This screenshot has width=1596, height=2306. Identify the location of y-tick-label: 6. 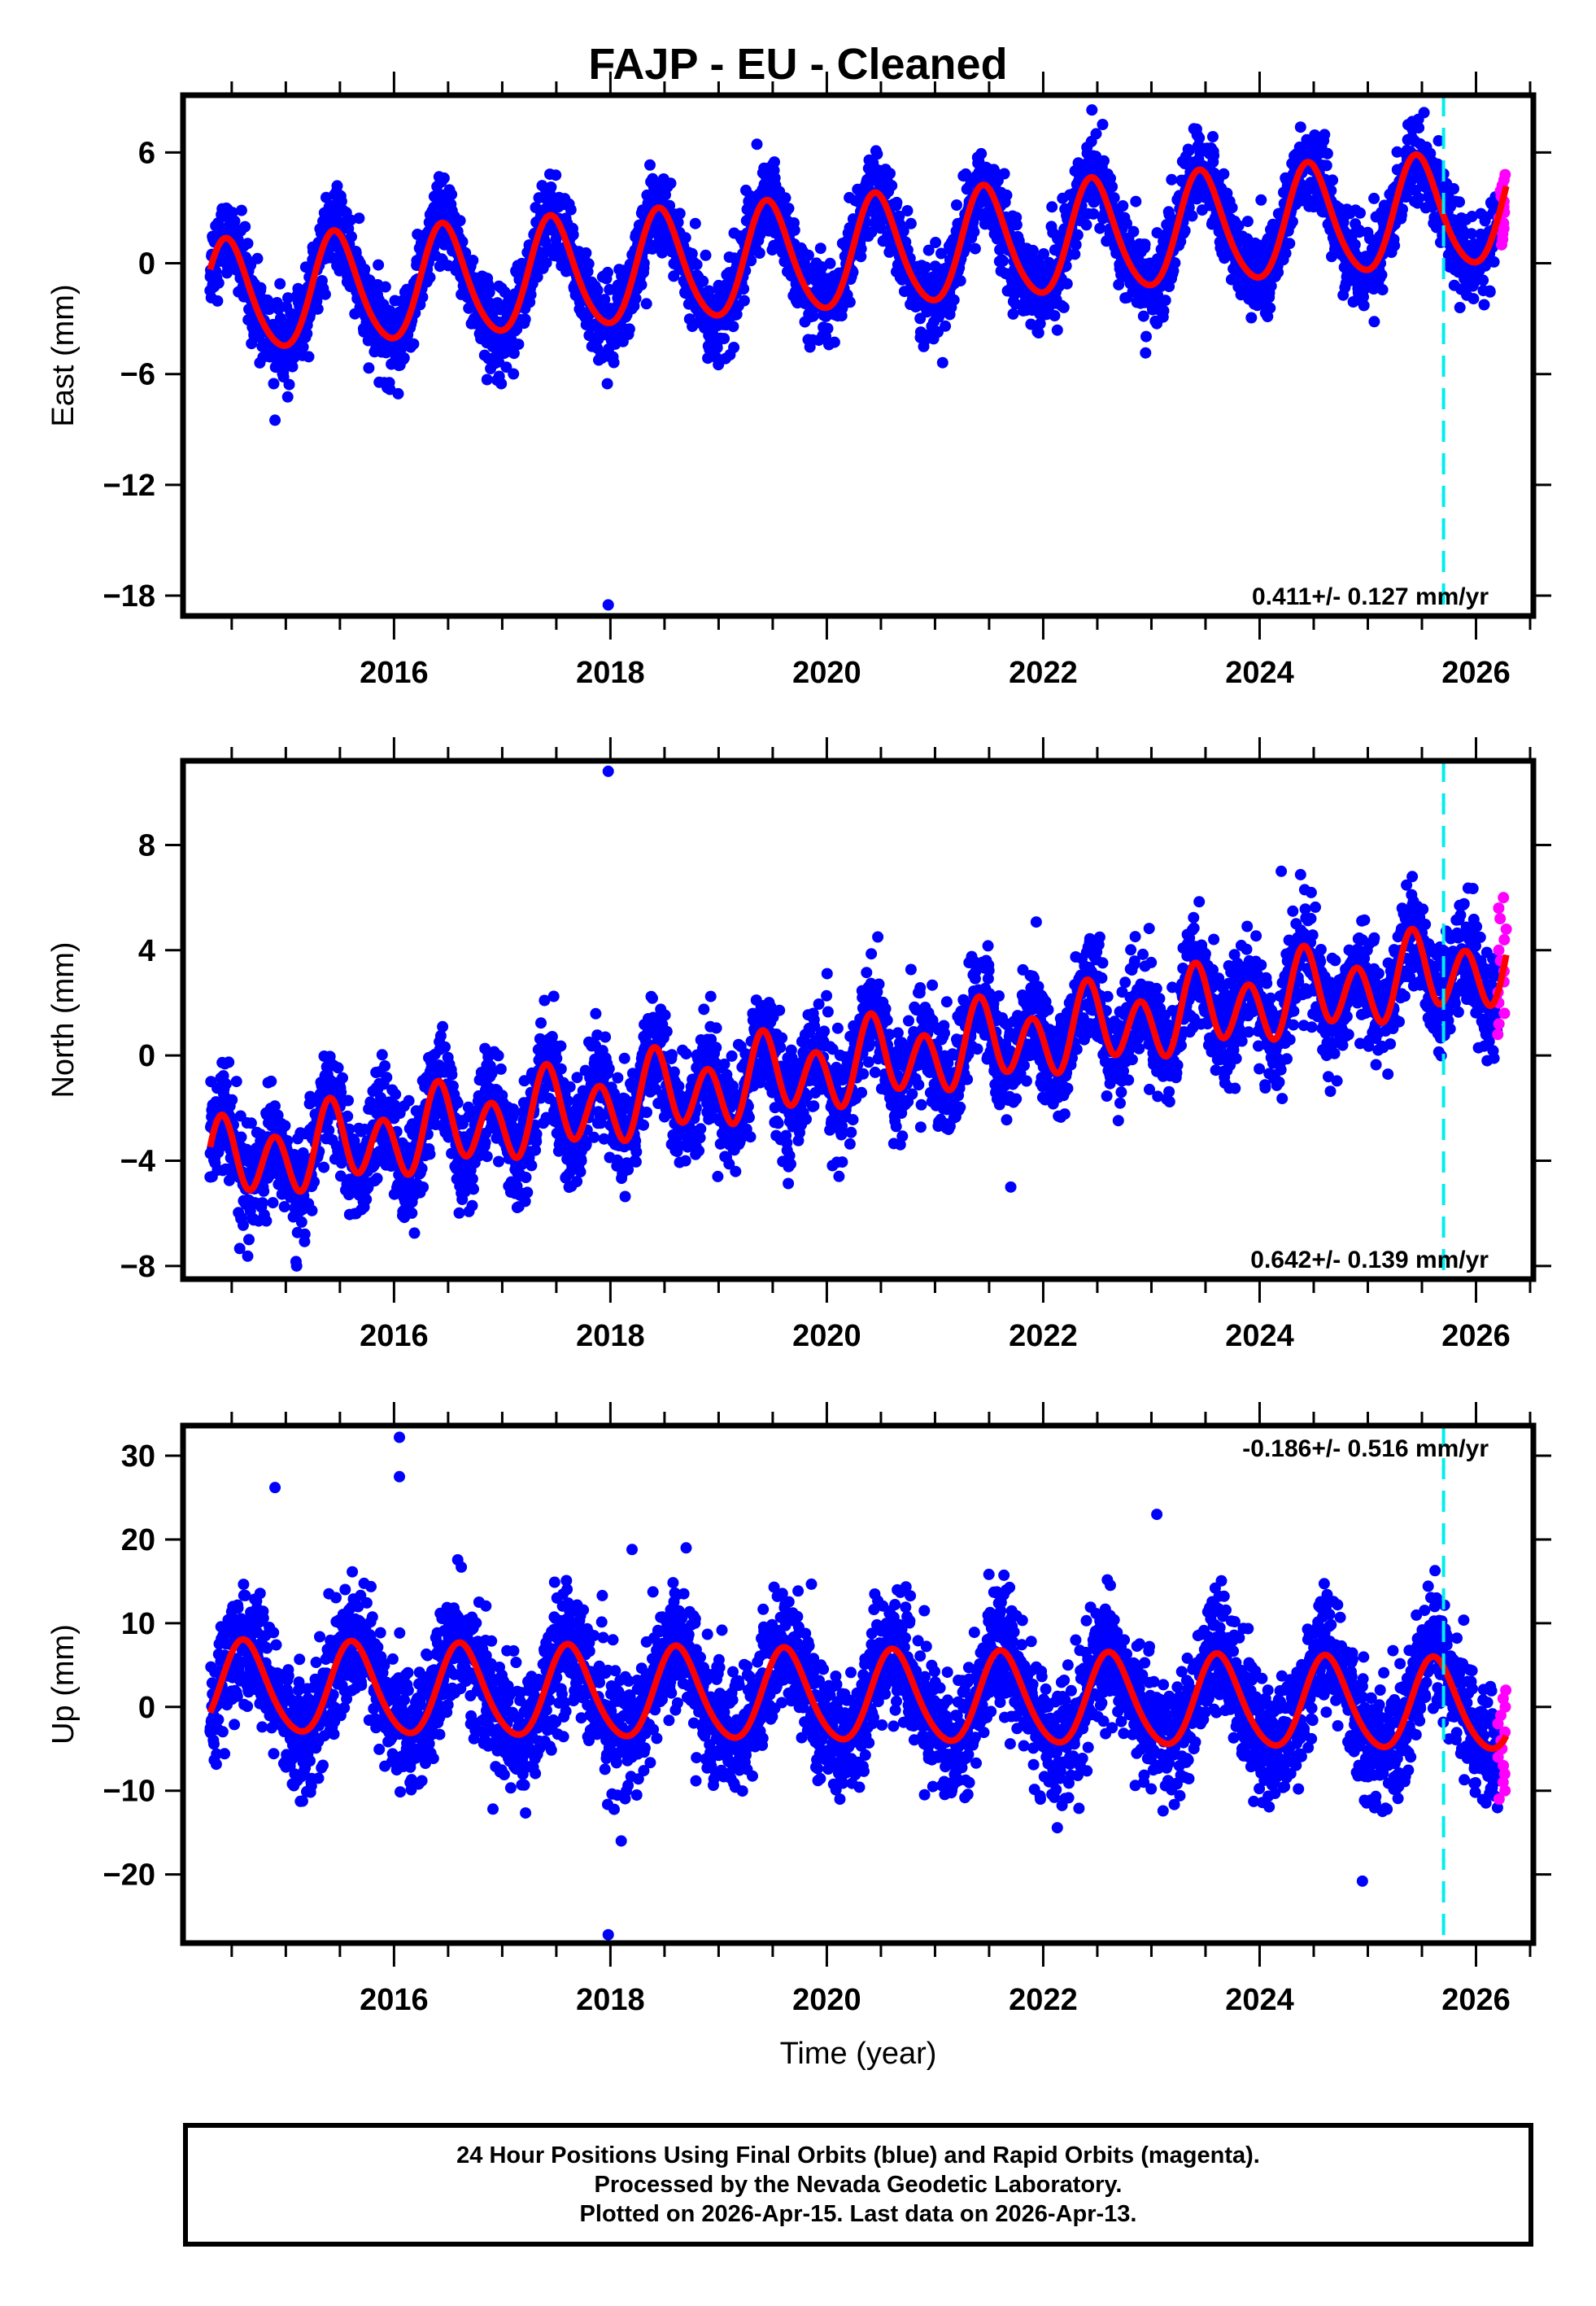
(146, 153).